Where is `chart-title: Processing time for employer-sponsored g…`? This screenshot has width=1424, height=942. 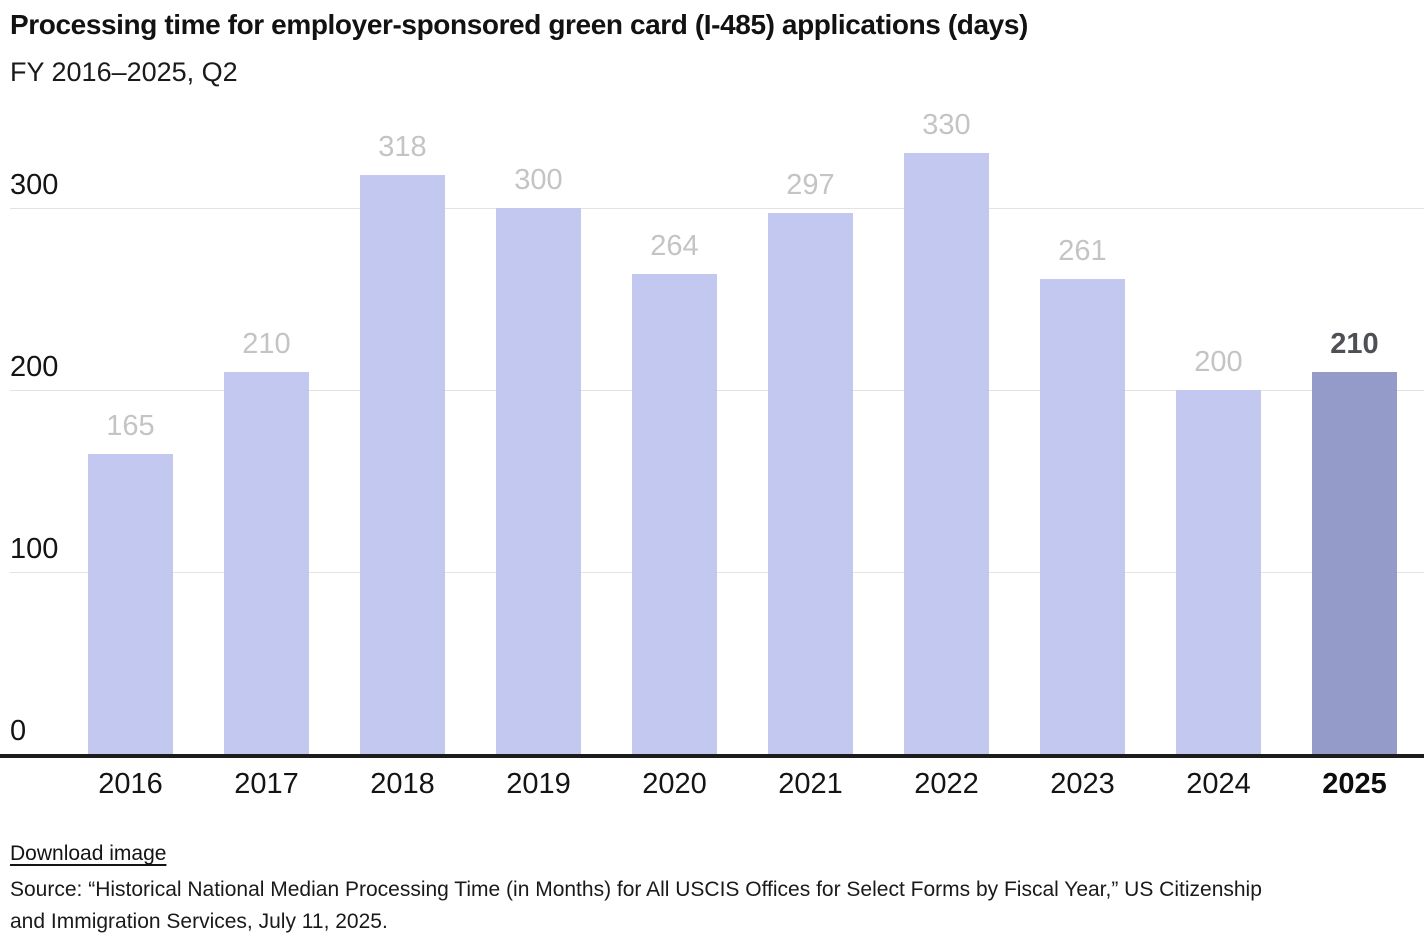
chart-title: Processing time for employer-sponsored g… is located at coordinates (519, 24).